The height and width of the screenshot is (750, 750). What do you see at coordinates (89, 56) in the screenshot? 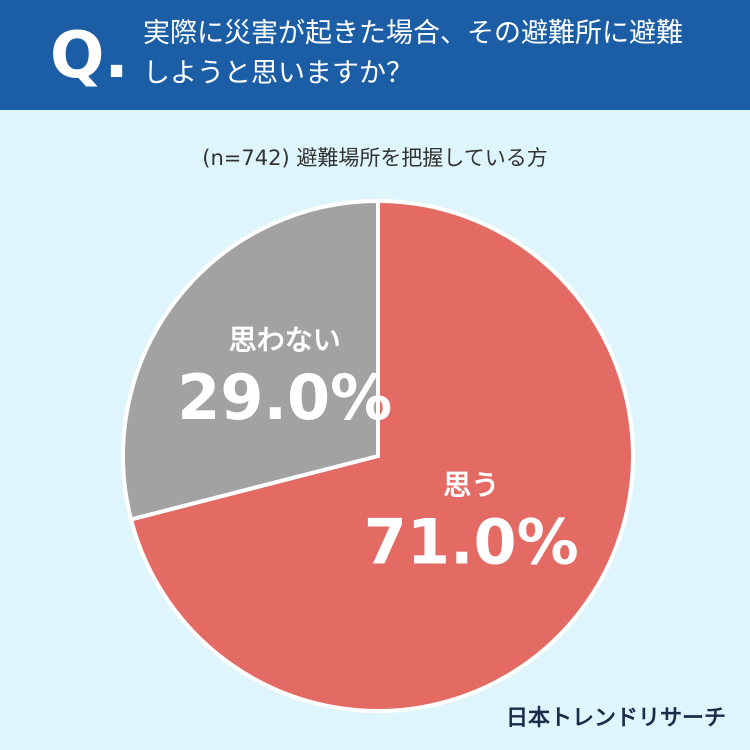
I see `q-label: Q.` at bounding box center [89, 56].